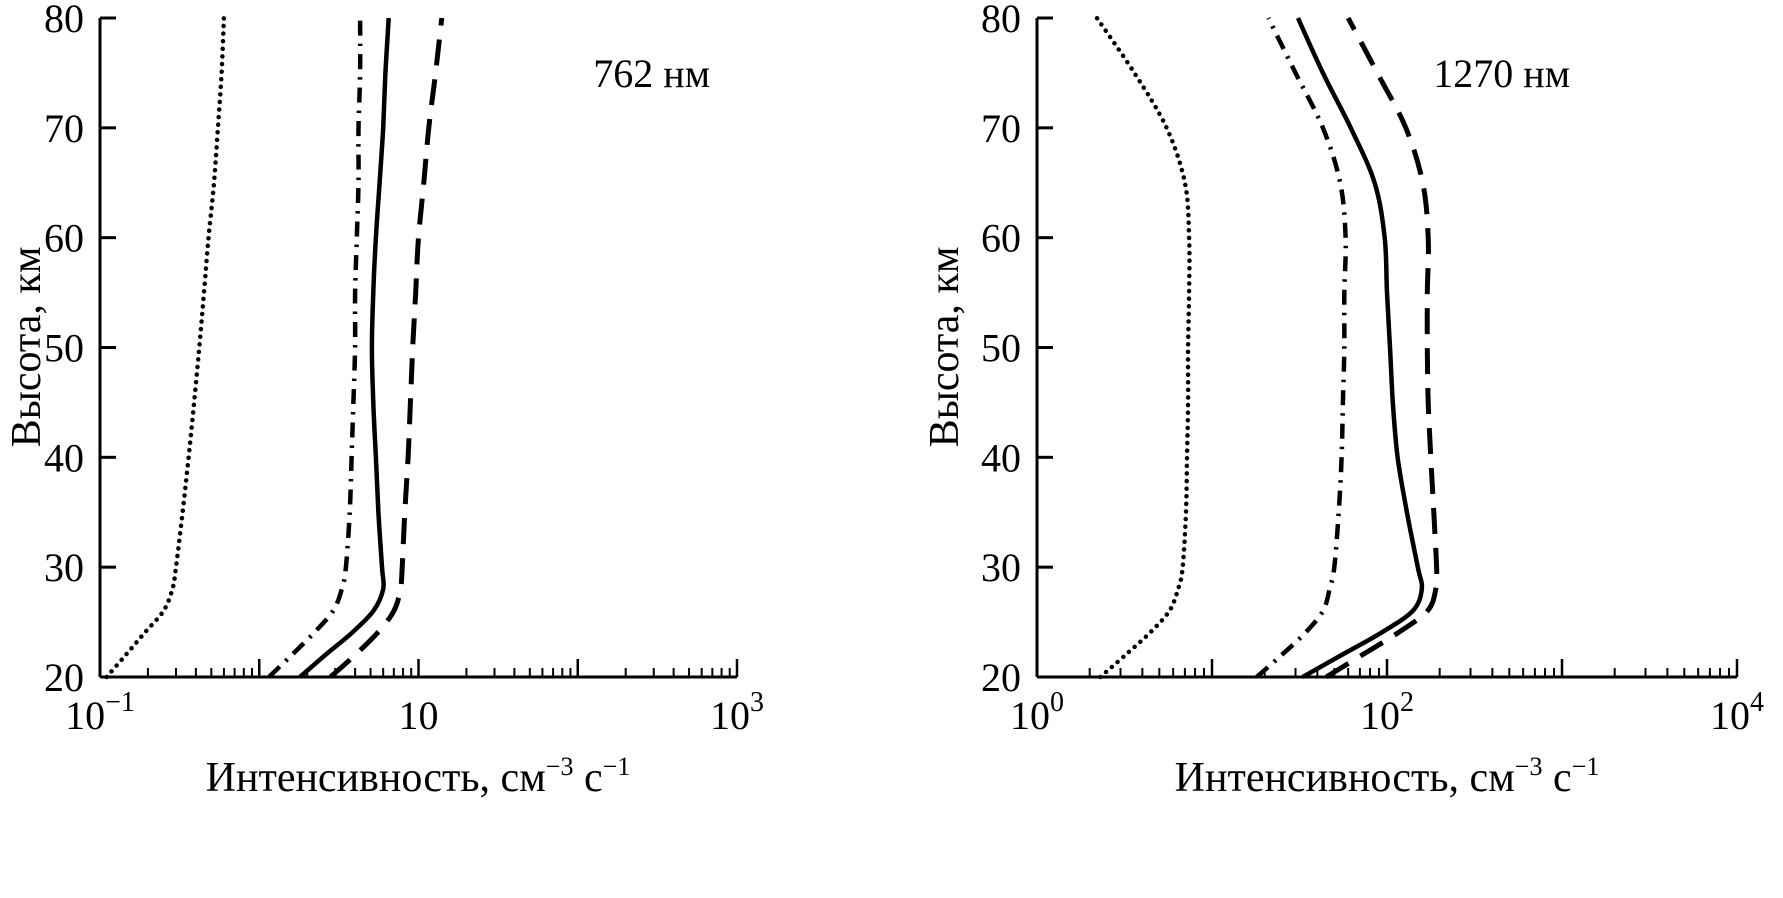  I want to click on curve-dashed-left, so click(386, 348).